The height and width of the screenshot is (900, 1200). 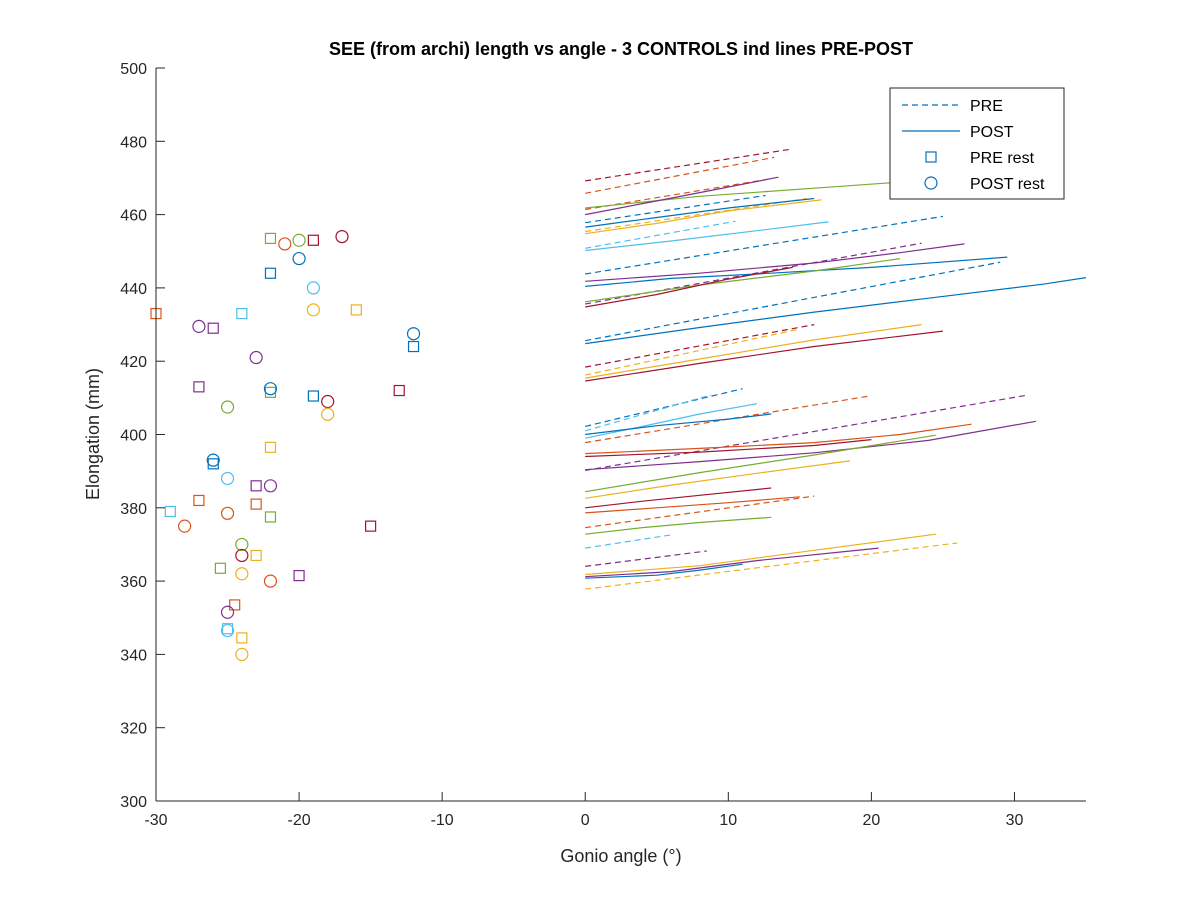 I want to click on legend-label: PRE, so click(x=986, y=106).